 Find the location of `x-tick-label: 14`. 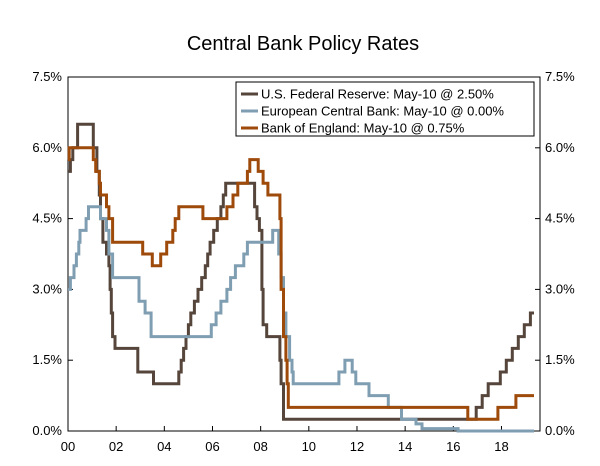

x-tick-label: 14 is located at coordinates (405, 446).